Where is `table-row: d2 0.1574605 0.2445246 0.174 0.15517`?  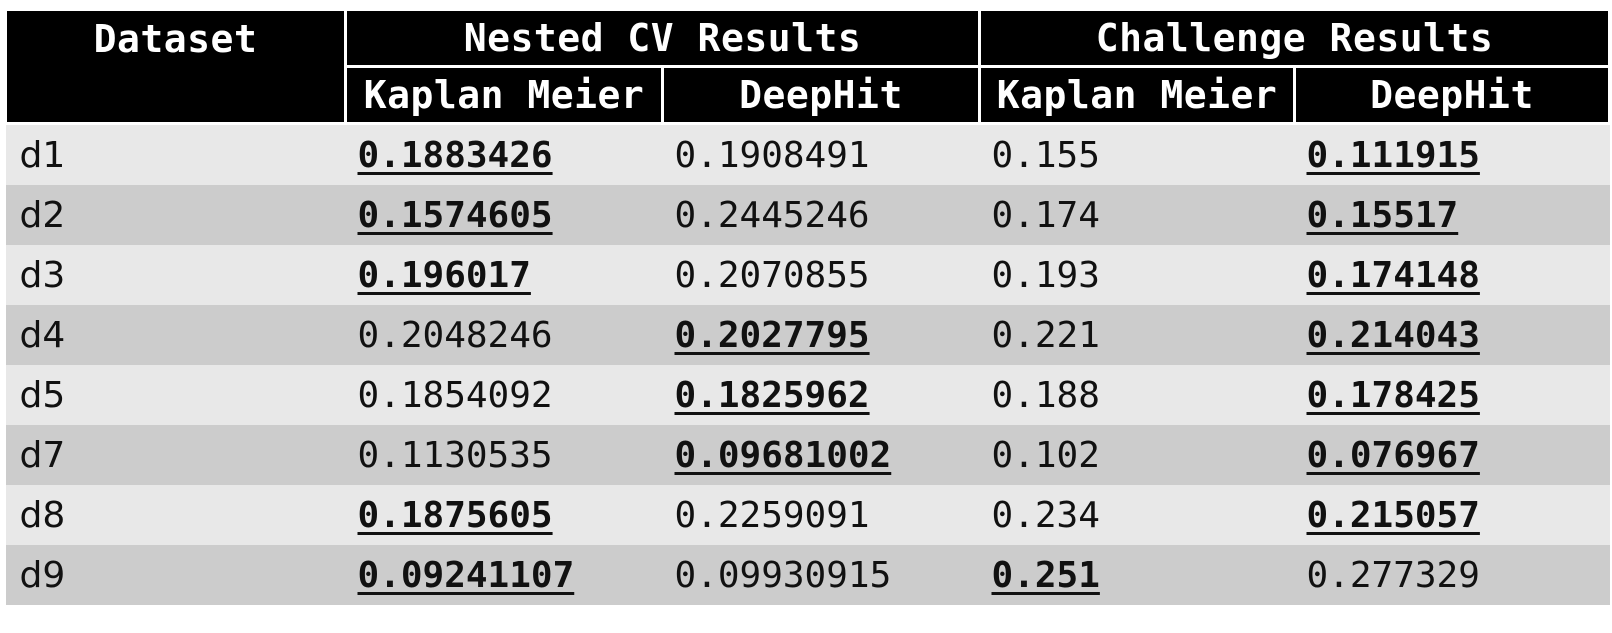
table-row: d2 0.1574605 0.2445246 0.174 0.15517 is located at coordinates (807, 215).